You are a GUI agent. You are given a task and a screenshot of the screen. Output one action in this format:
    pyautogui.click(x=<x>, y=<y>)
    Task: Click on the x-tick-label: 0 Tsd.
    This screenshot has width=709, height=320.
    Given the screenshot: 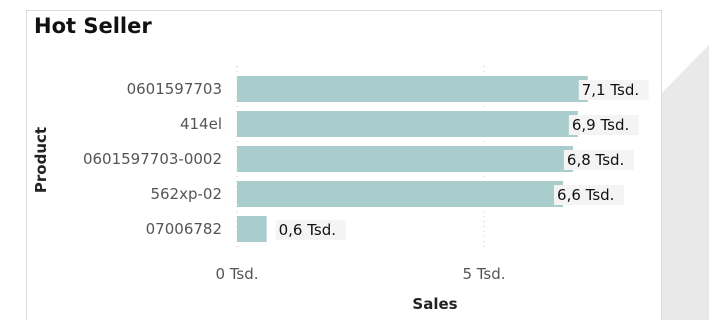 What is the action you would take?
    pyautogui.click(x=236, y=274)
    